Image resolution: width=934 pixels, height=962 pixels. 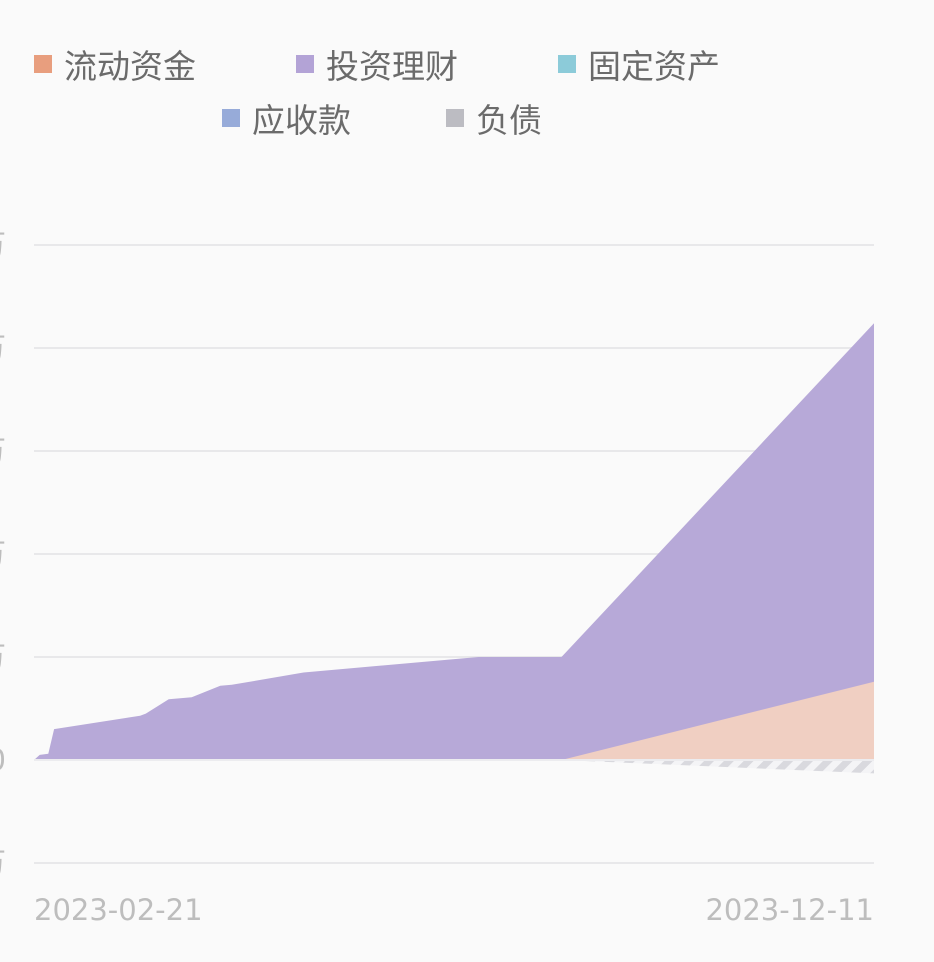 What do you see at coordinates (392, 66) in the screenshot?
I see `legend-label: 投资理财` at bounding box center [392, 66].